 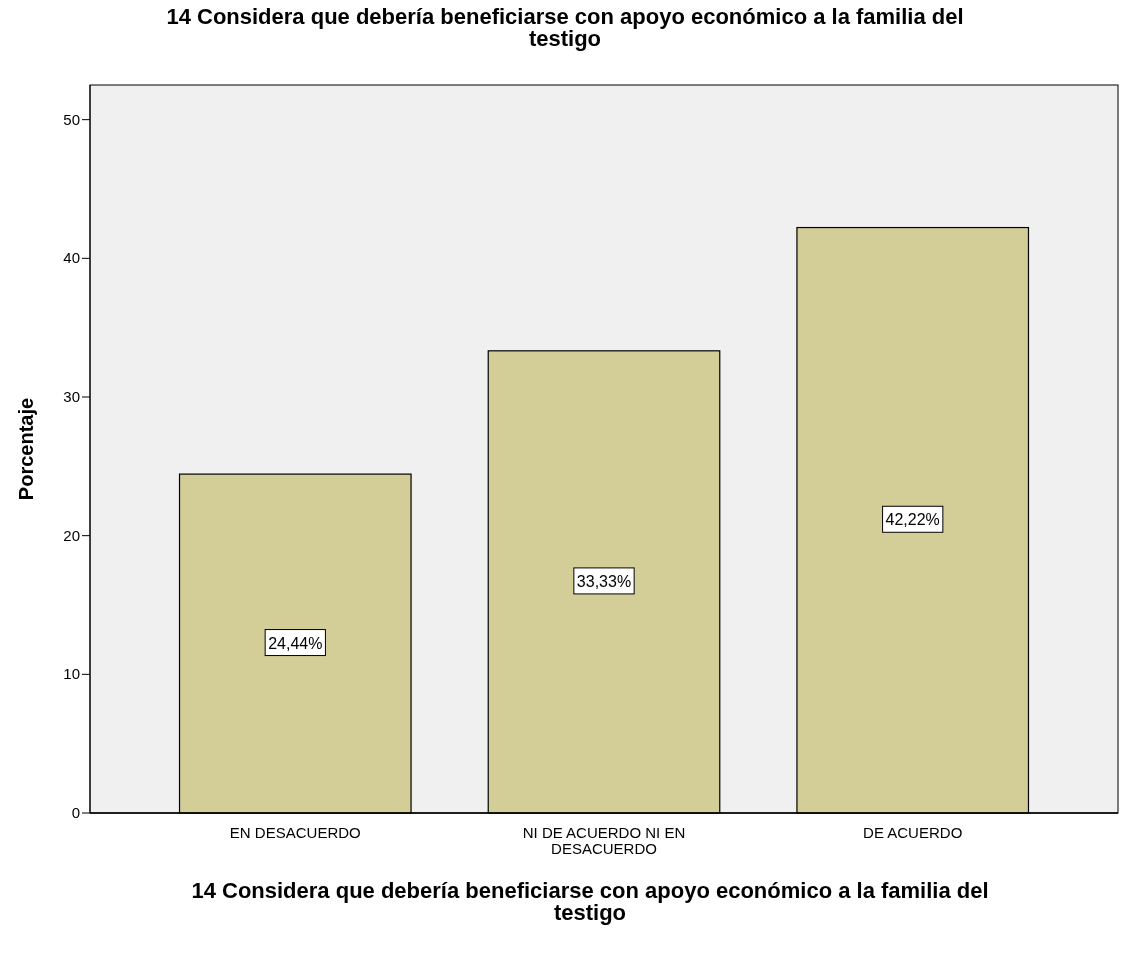 I want to click on y-tick-label: 30, so click(x=71, y=396).